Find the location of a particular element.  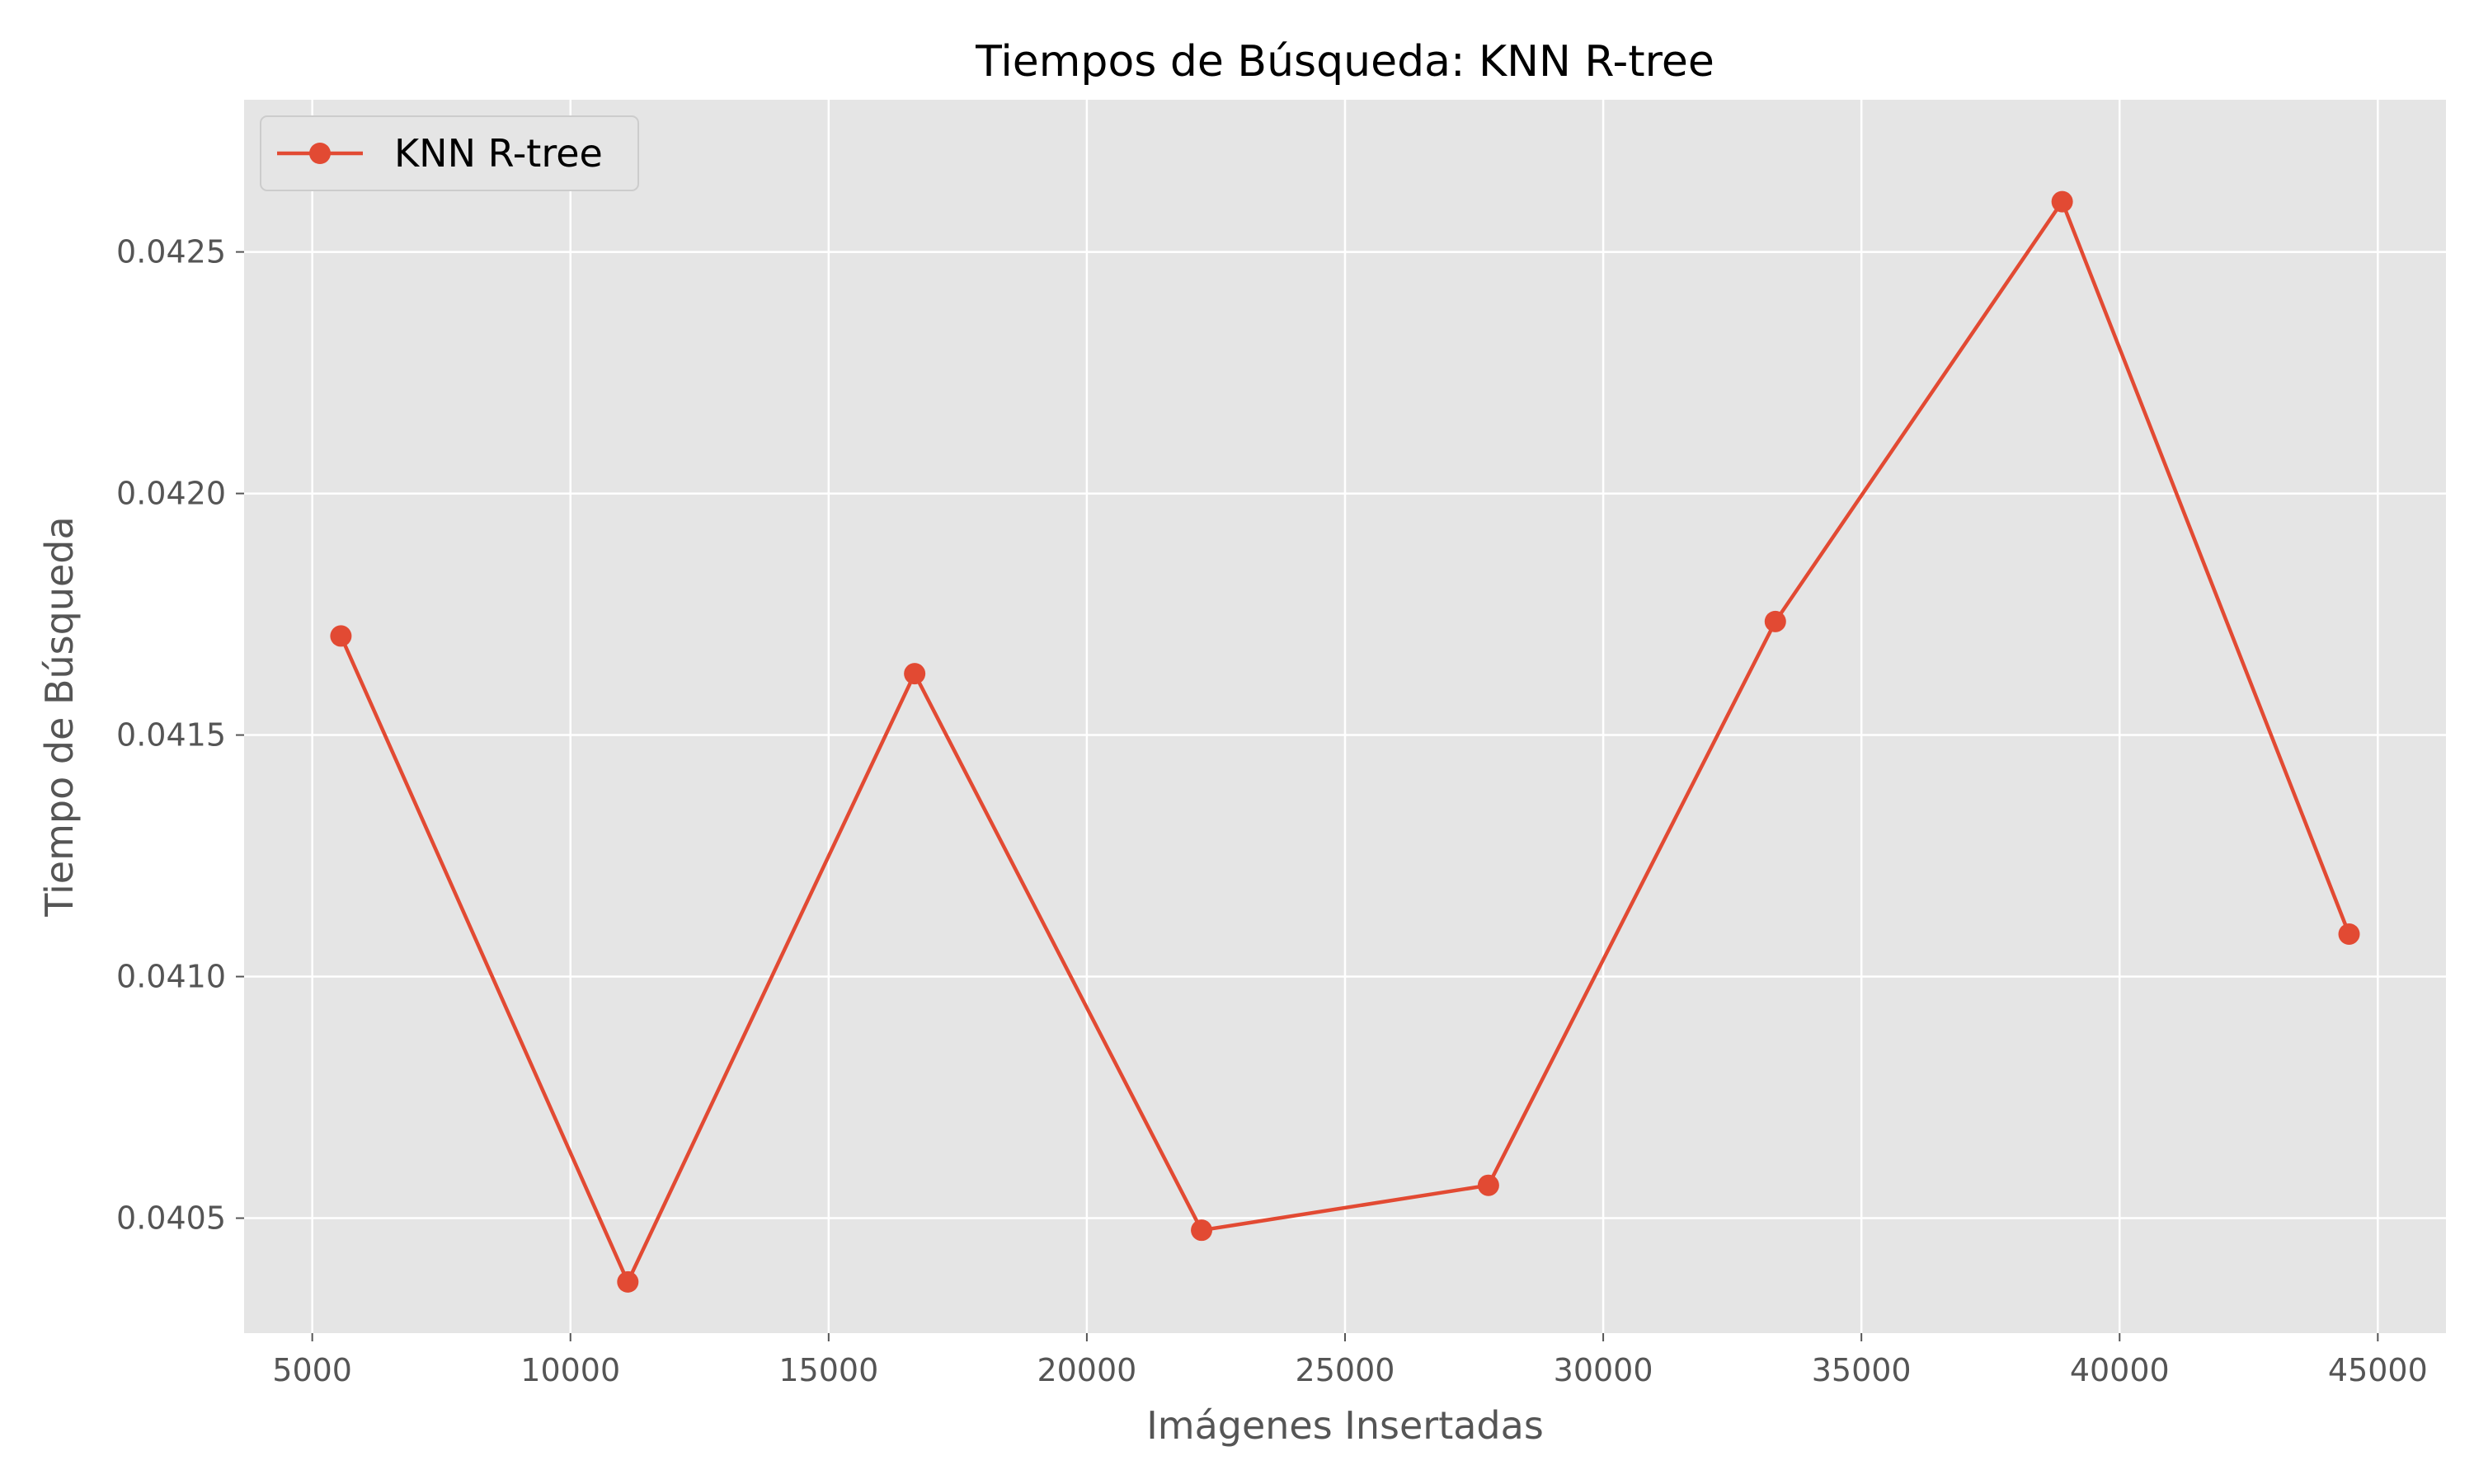

chart-title: Tiempos de Búsqueda: KNN R-tree is located at coordinates (1344, 62).